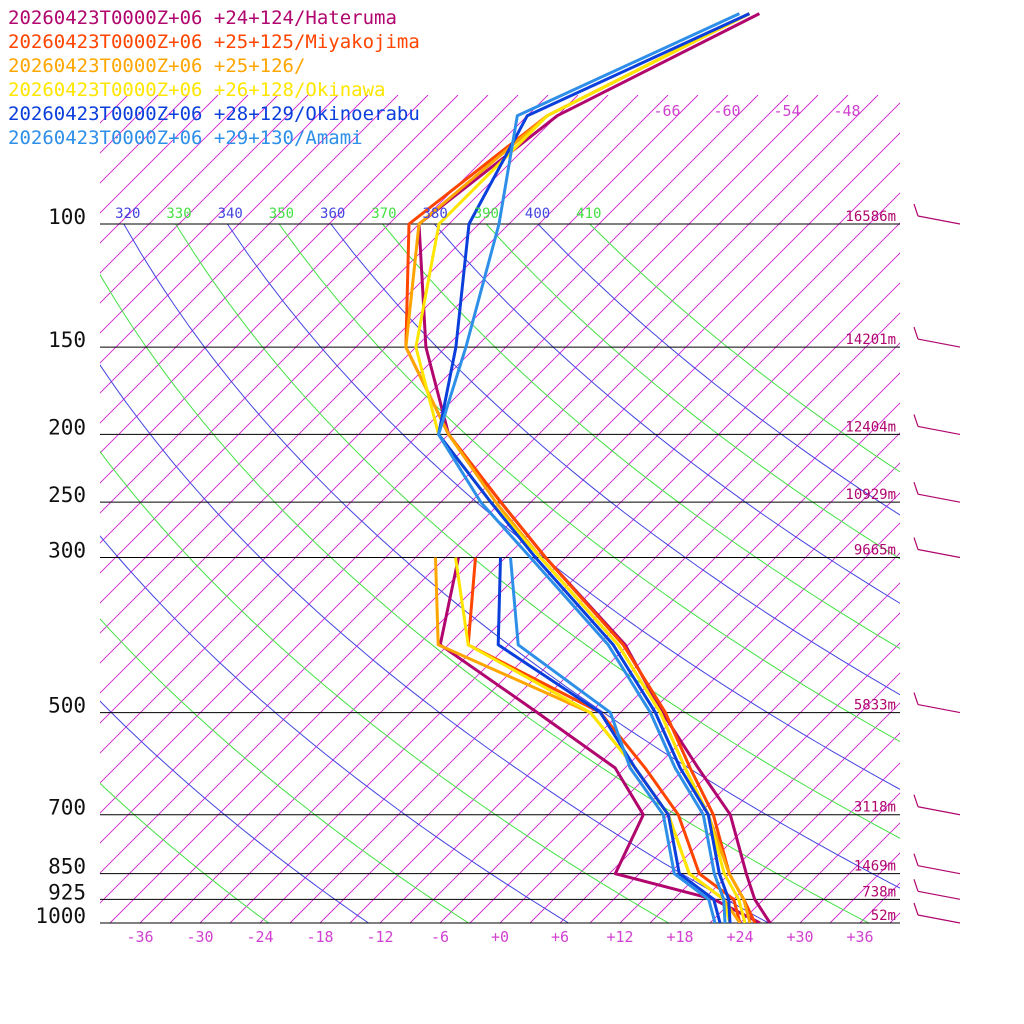 The width and height of the screenshot is (1024, 1024). I want to click on theta-label: 360, so click(332, 214).